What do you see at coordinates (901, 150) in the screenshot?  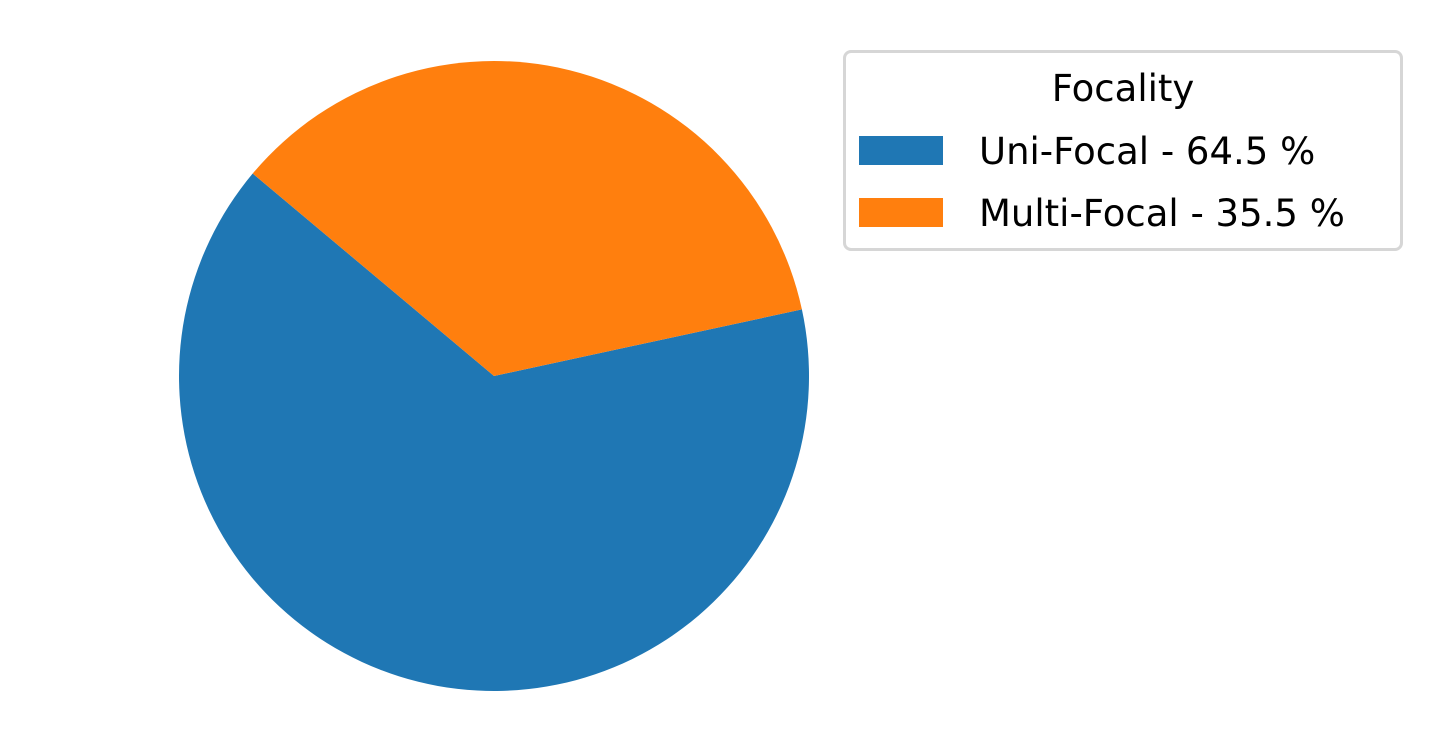 I see `legend-swatch-uni-focal` at bounding box center [901, 150].